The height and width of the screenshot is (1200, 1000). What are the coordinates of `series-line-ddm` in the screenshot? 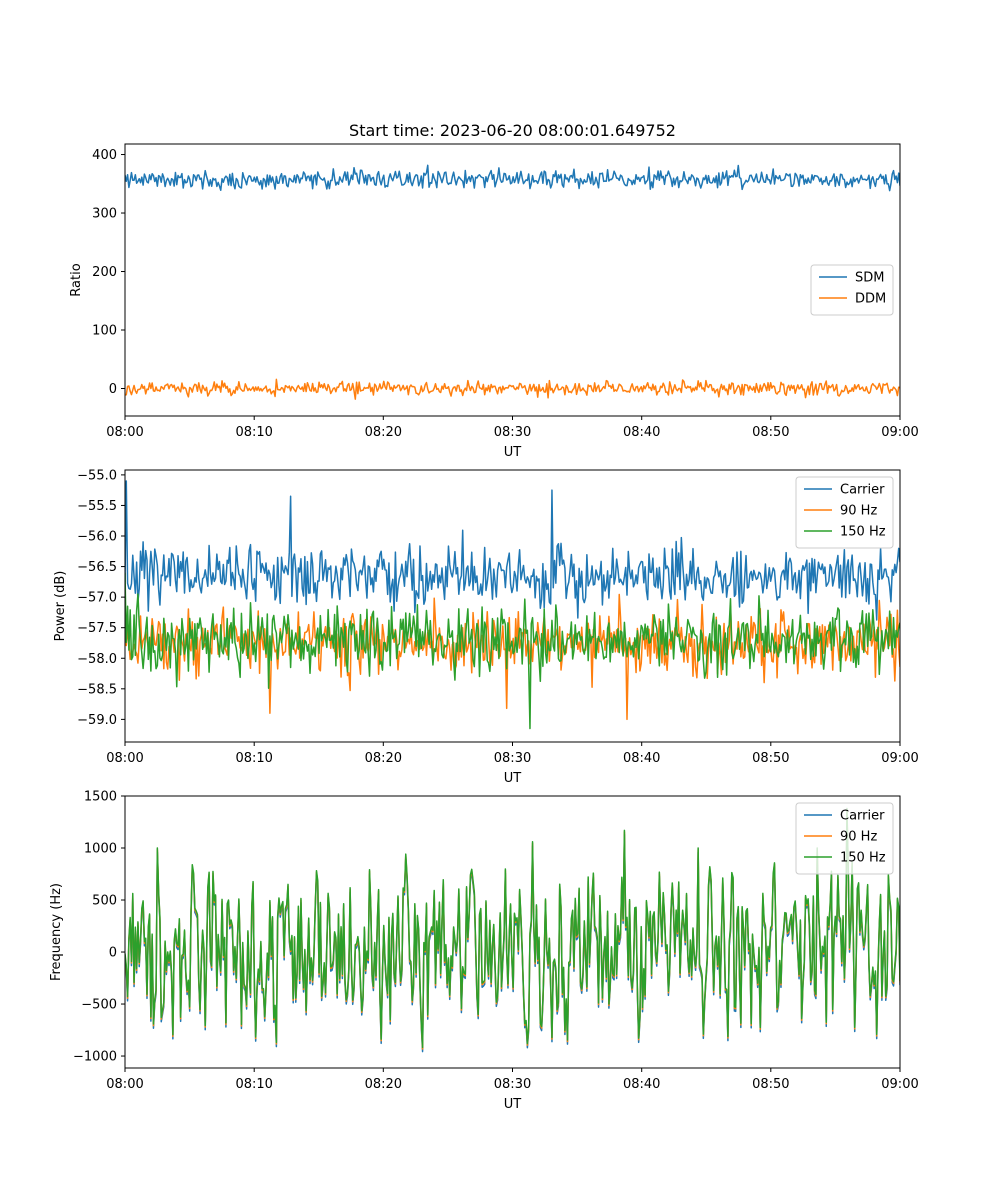 It's located at (512, 389).